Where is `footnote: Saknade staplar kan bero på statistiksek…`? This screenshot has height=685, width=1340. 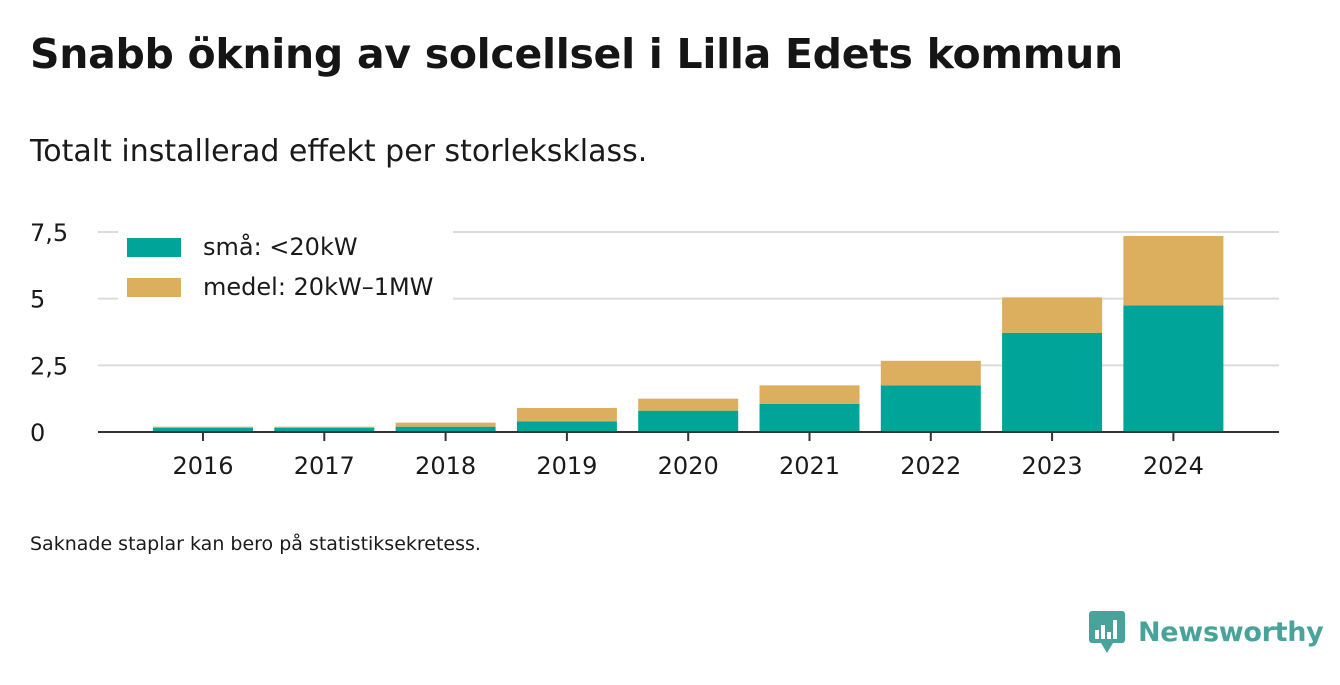 footnote: Saknade staplar kan bero på statistiksek… is located at coordinates (255, 544).